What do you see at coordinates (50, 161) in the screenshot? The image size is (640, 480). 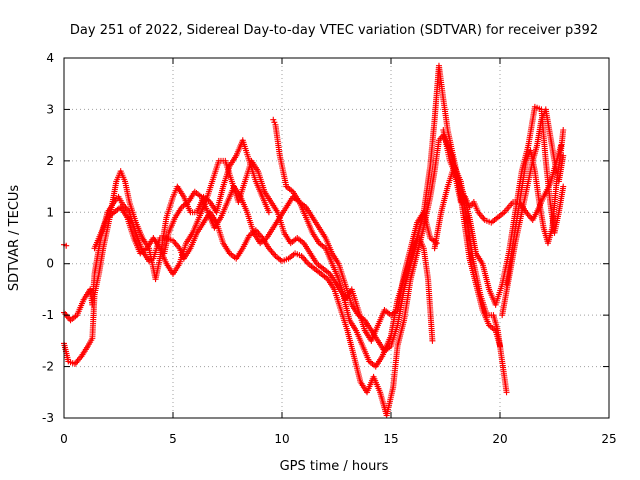 I see `y-tick-label: 2` at bounding box center [50, 161].